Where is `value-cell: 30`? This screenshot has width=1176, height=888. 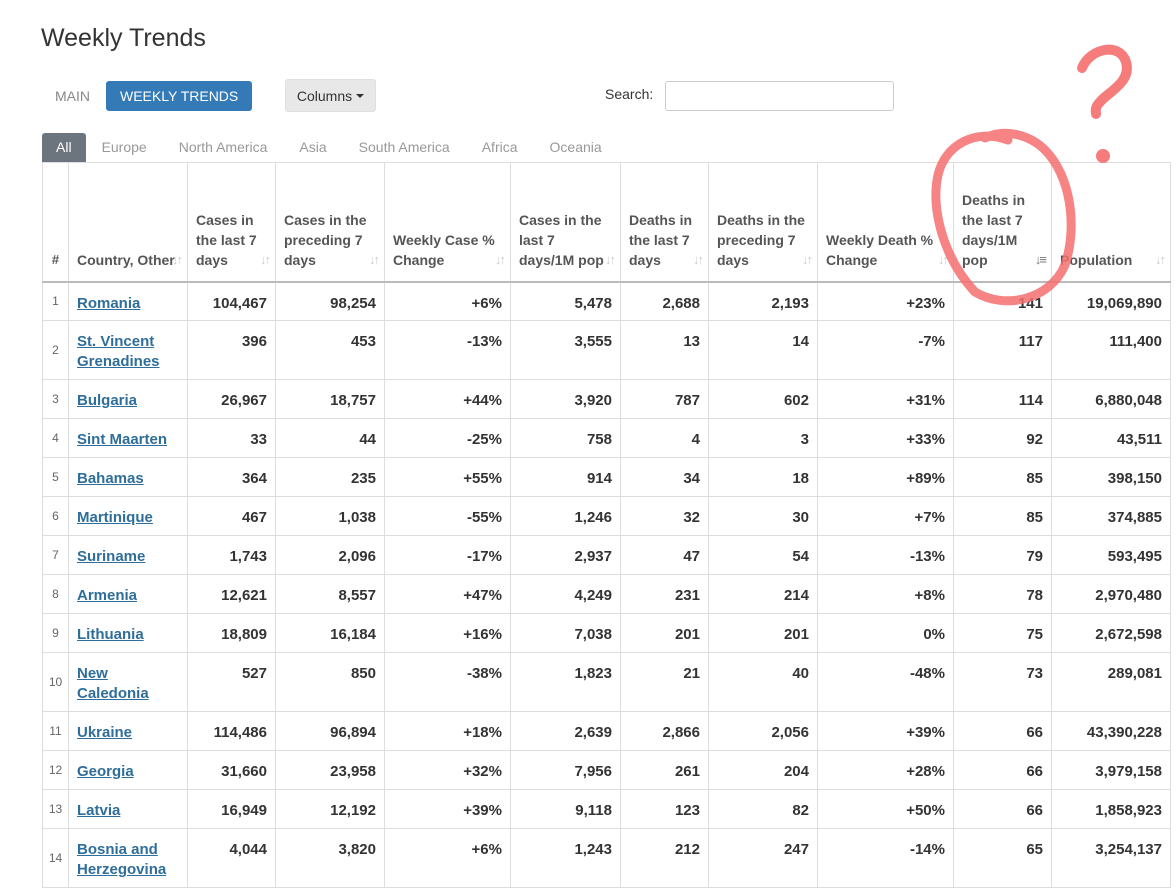
value-cell: 30 is located at coordinates (763, 516).